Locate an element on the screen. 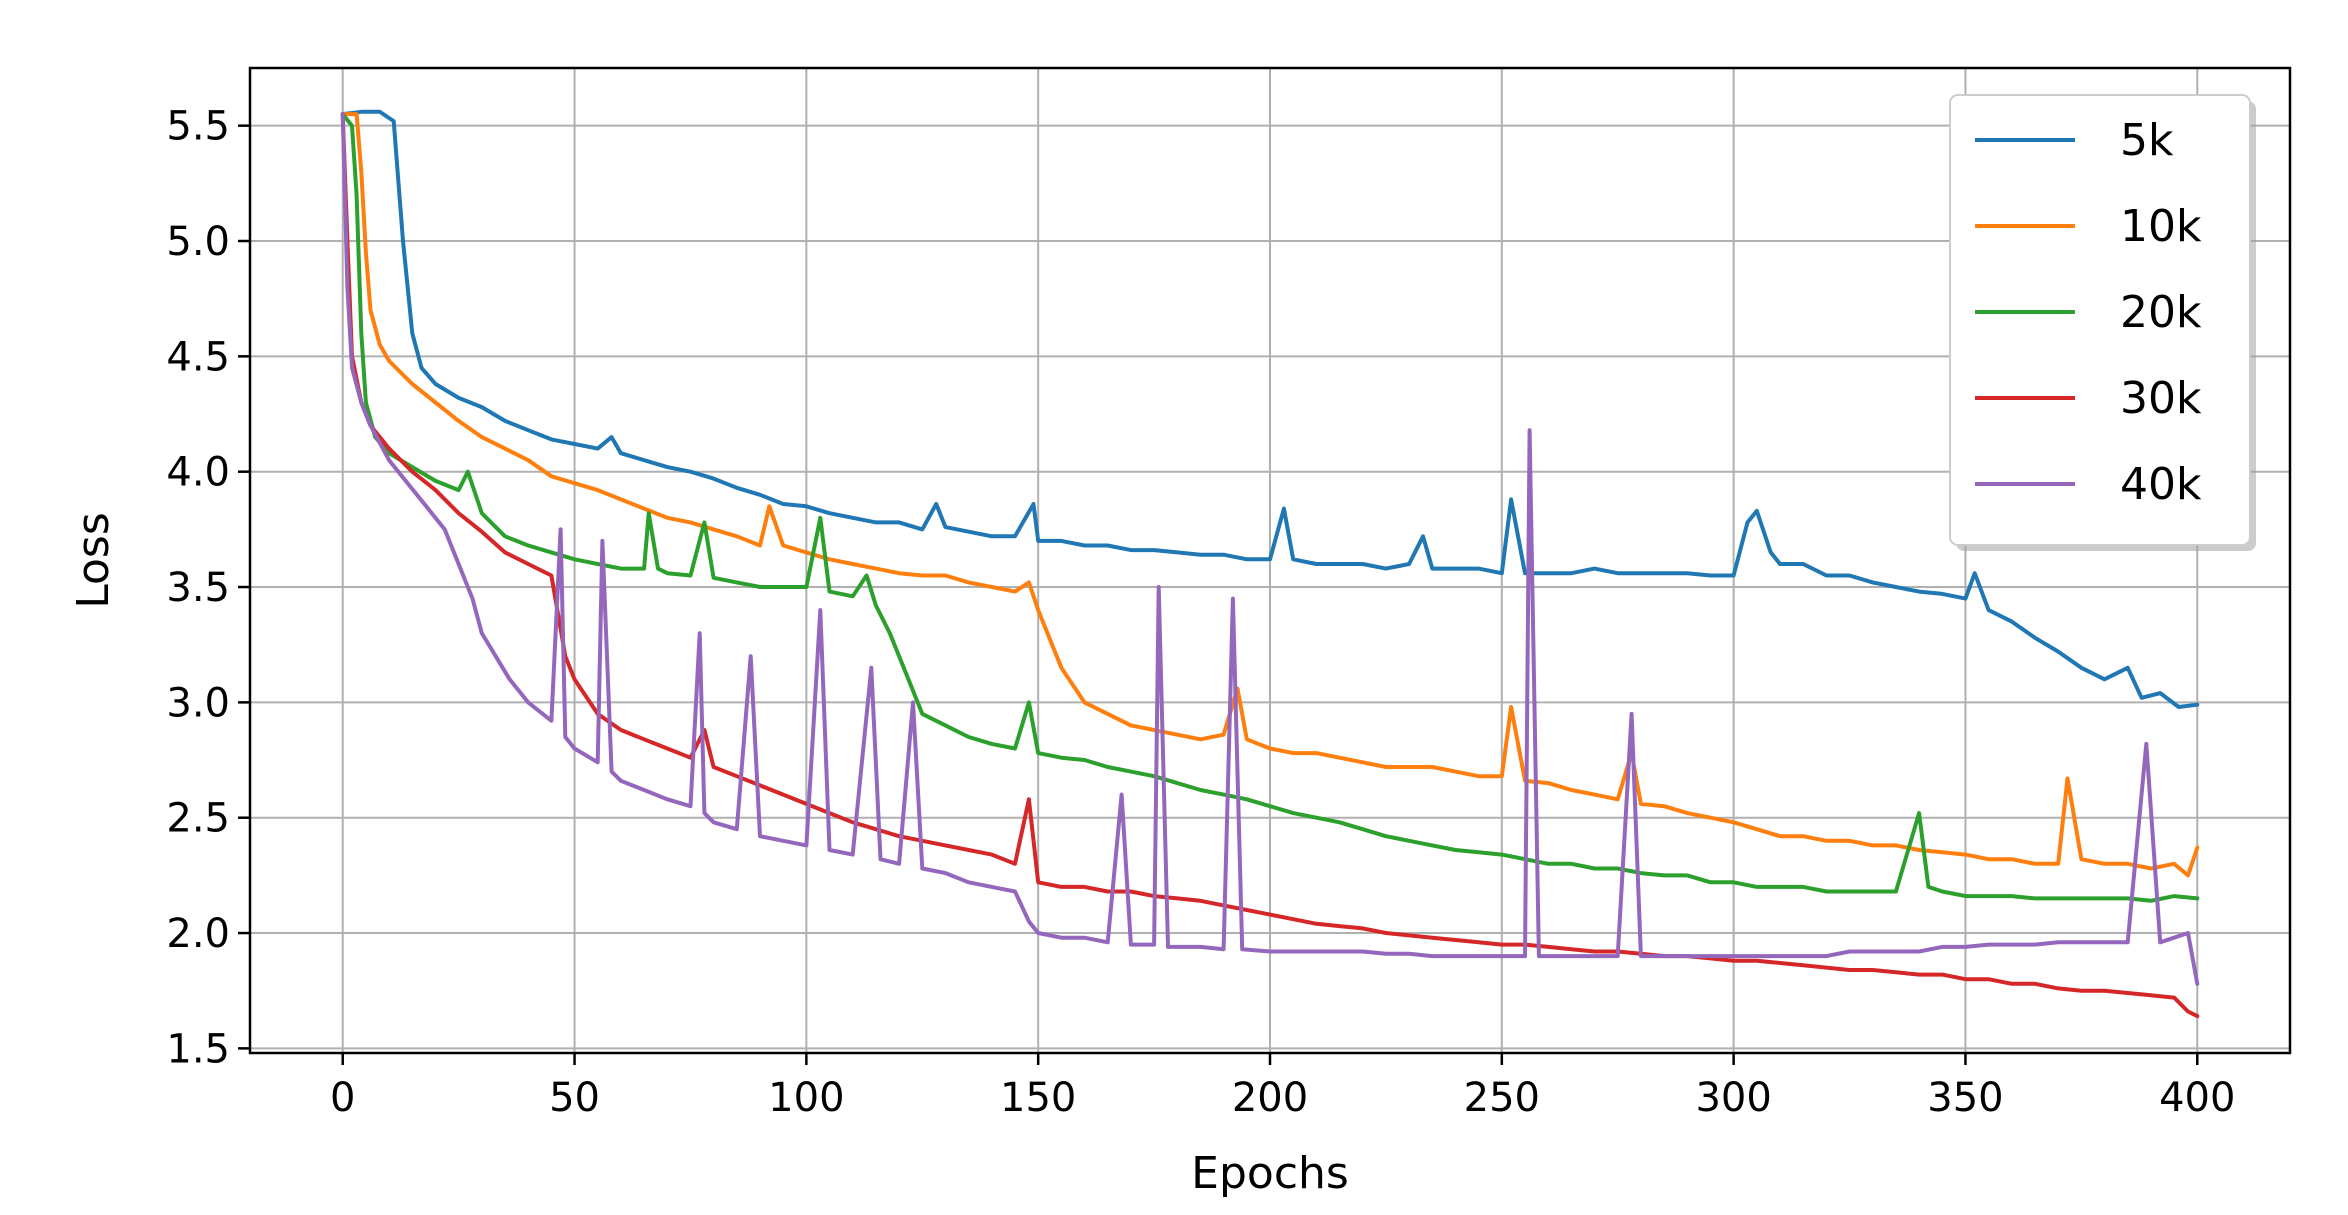  x-axis-ticks: 0 50 100 150 200 250 300 350 400 is located at coordinates (1282, 1087).